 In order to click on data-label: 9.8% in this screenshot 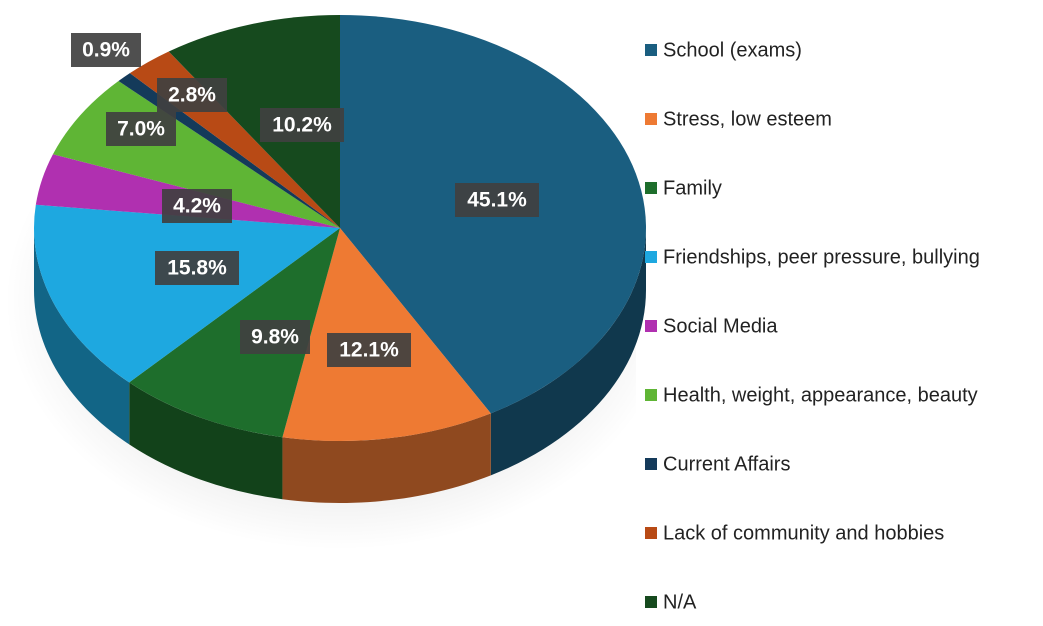, I will do `click(275, 337)`.